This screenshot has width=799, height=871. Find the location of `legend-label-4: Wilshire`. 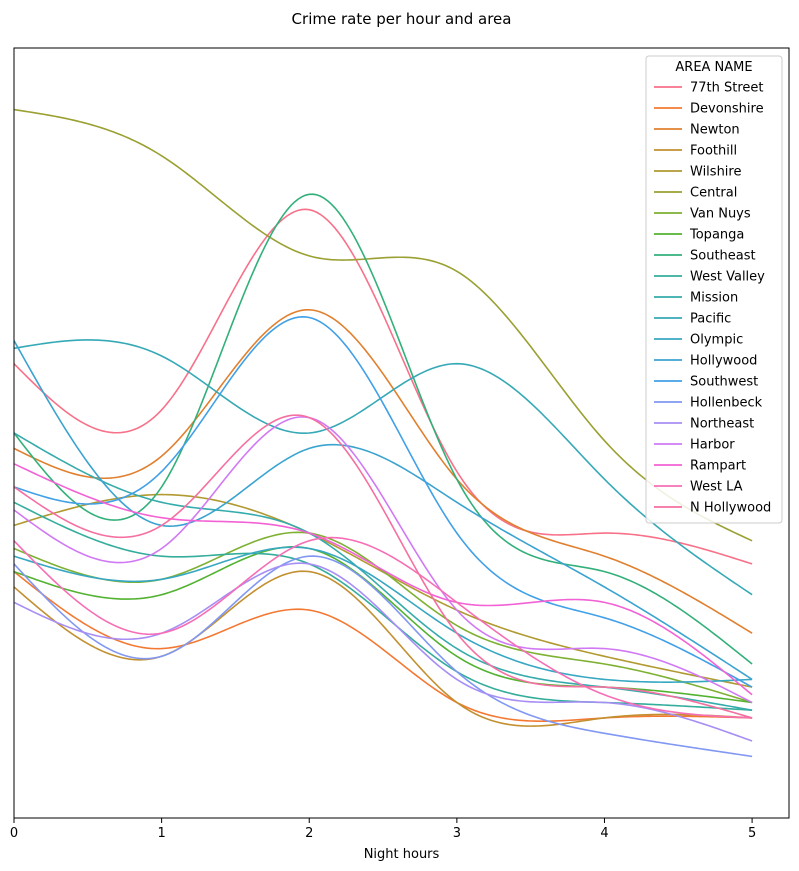

legend-label-4: Wilshire is located at coordinates (715, 172).